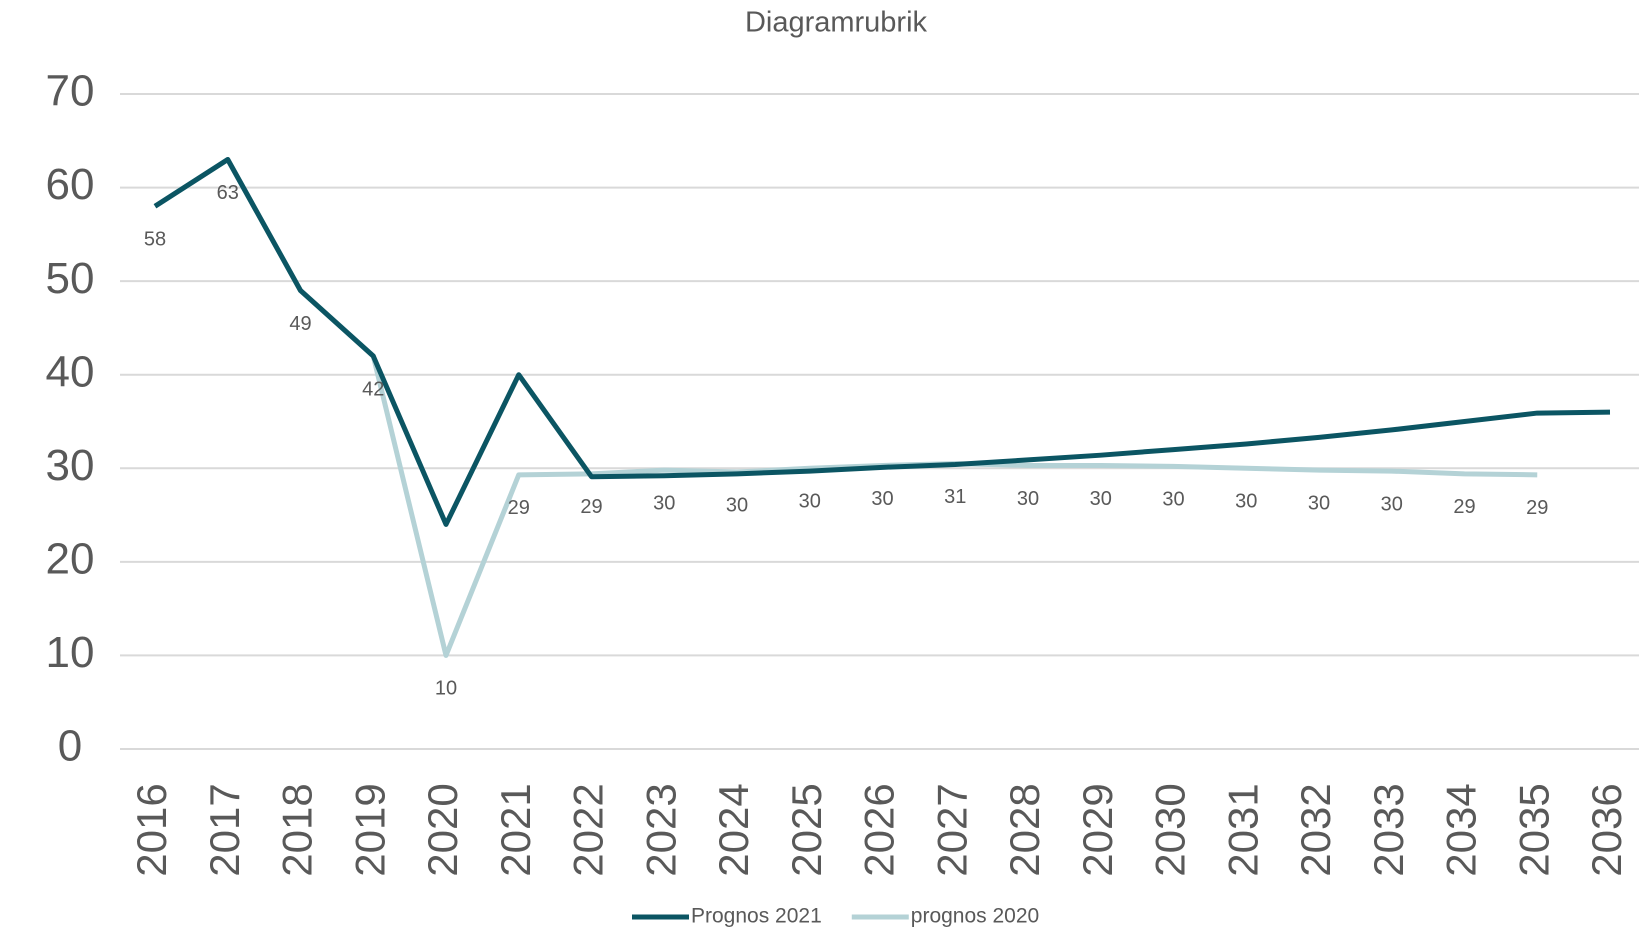  I want to click on x-tick-label: 2024, so click(733, 829).